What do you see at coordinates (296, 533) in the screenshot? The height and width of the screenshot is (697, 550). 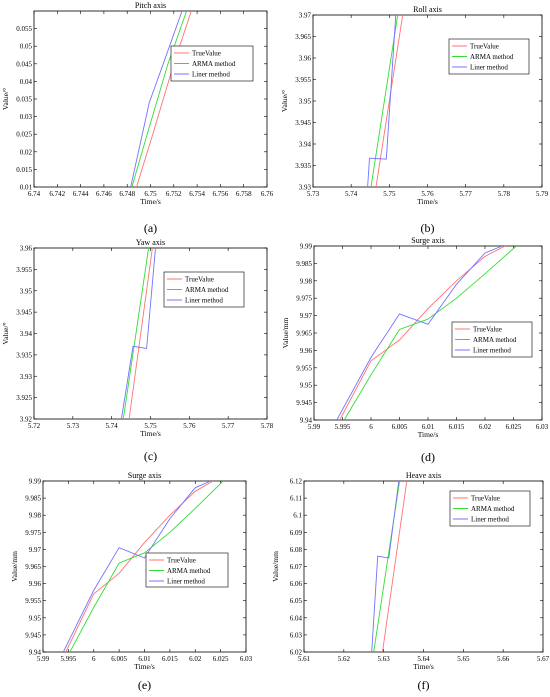 I see `y-tick-label: 6.09` at bounding box center [296, 533].